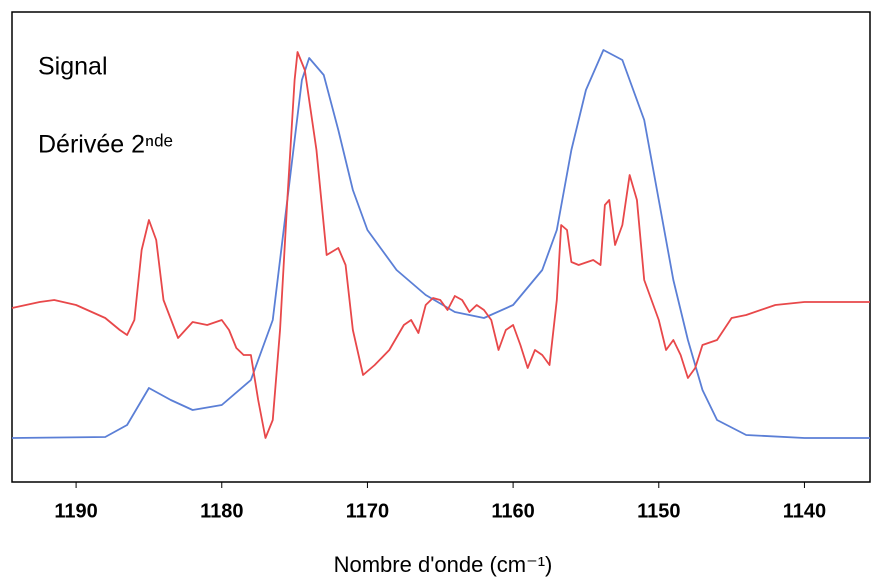 This screenshot has height=580, width=871. What do you see at coordinates (367, 511) in the screenshot?
I see `x-tick-label: 1170` at bounding box center [367, 511].